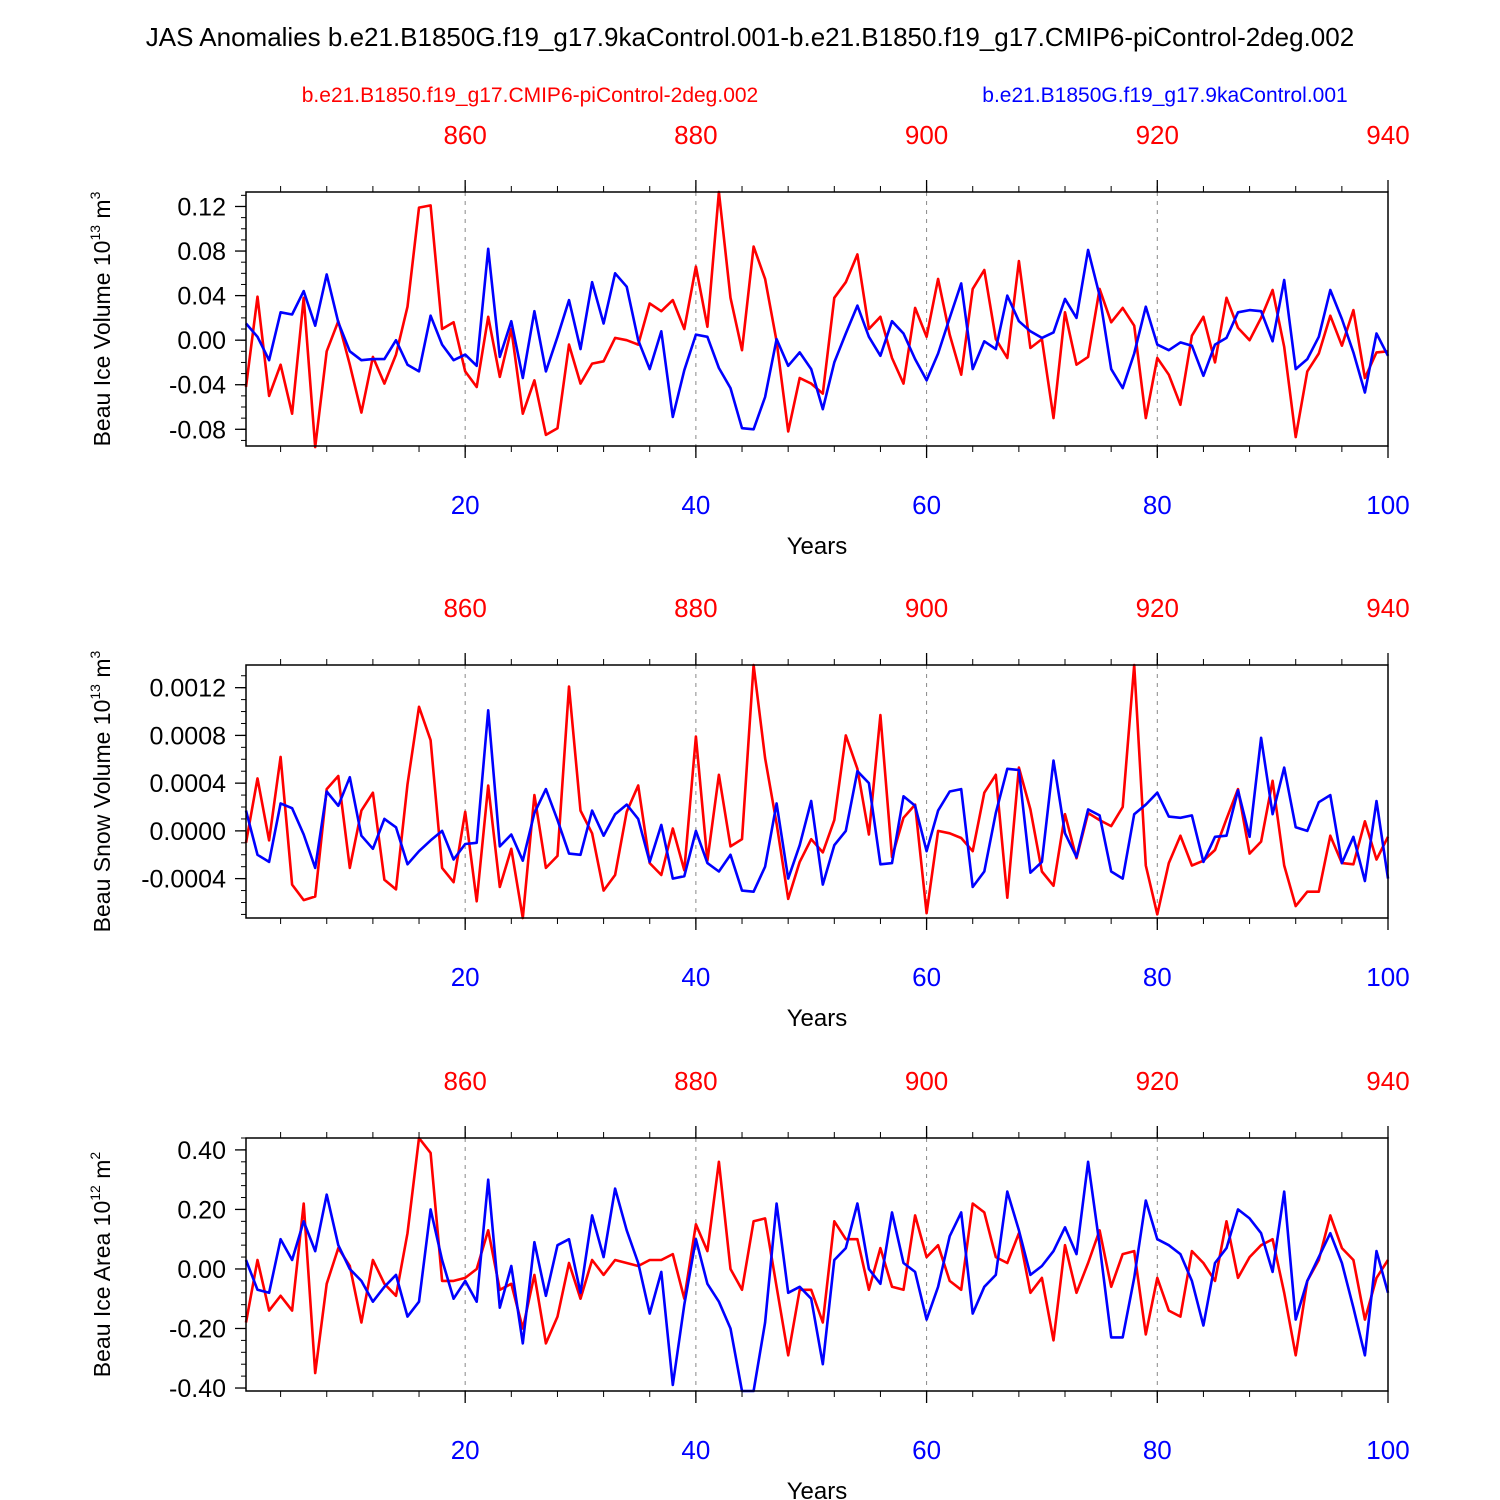  What do you see at coordinates (817, 546) in the screenshot?
I see `ice-volume-xlabel: Years` at bounding box center [817, 546].